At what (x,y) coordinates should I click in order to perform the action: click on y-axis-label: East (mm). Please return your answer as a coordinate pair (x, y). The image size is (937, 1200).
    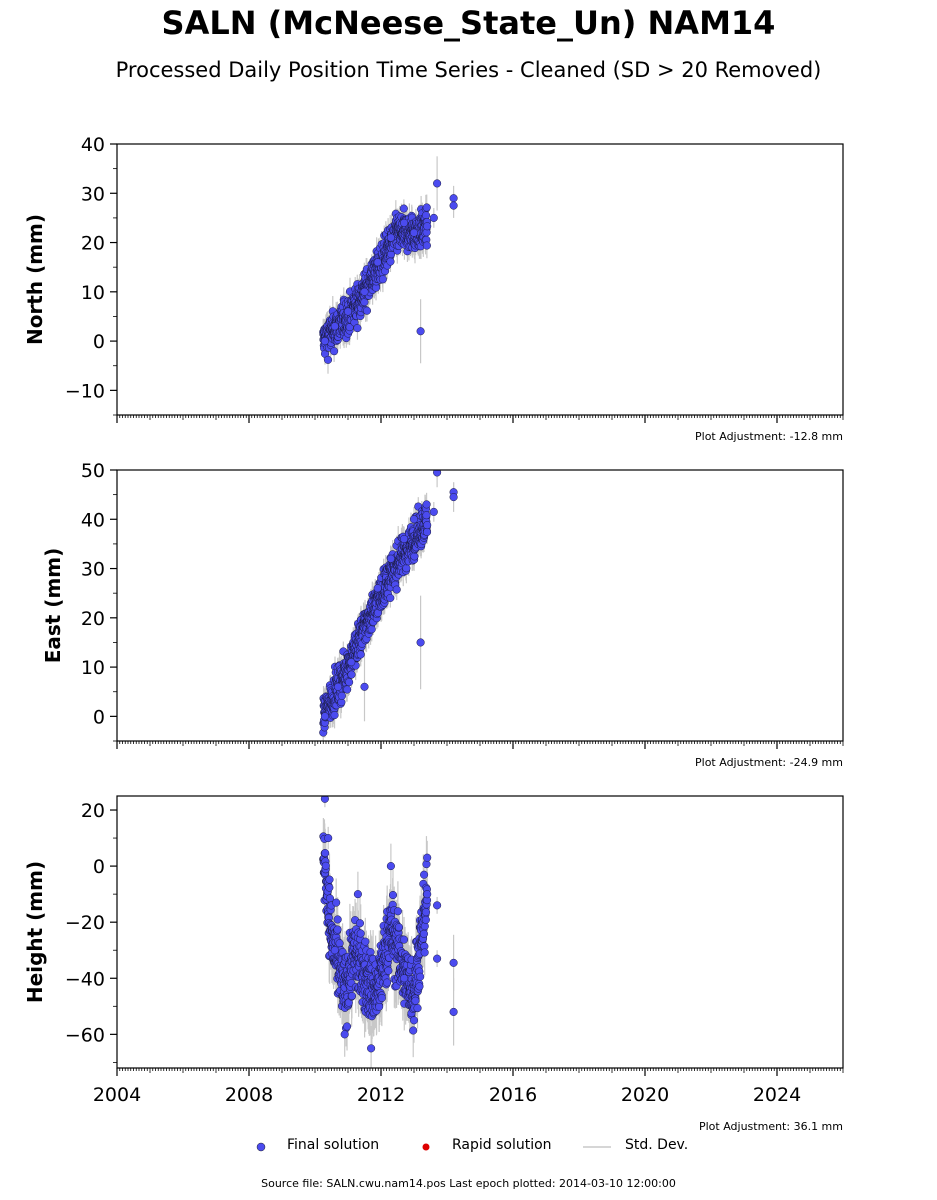
    Looking at the image, I should click on (53, 606).